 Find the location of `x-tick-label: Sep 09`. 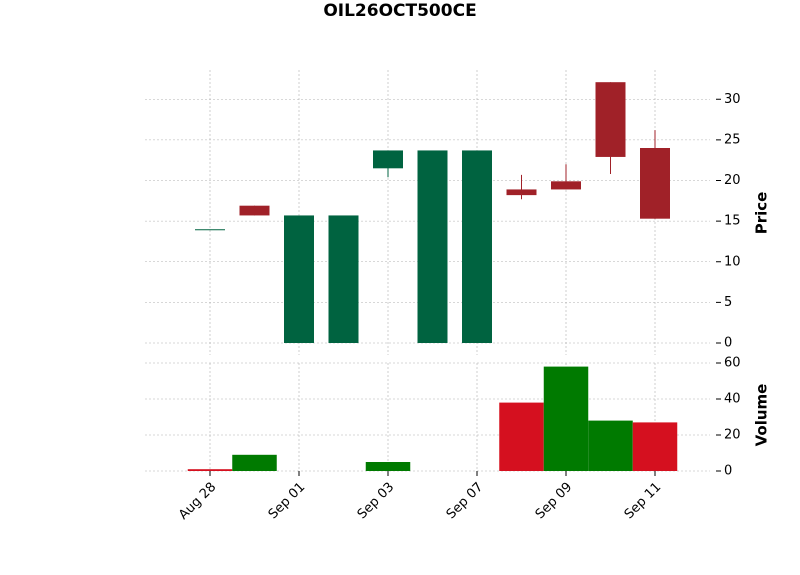

x-tick-label: Sep 09 is located at coordinates (554, 501).